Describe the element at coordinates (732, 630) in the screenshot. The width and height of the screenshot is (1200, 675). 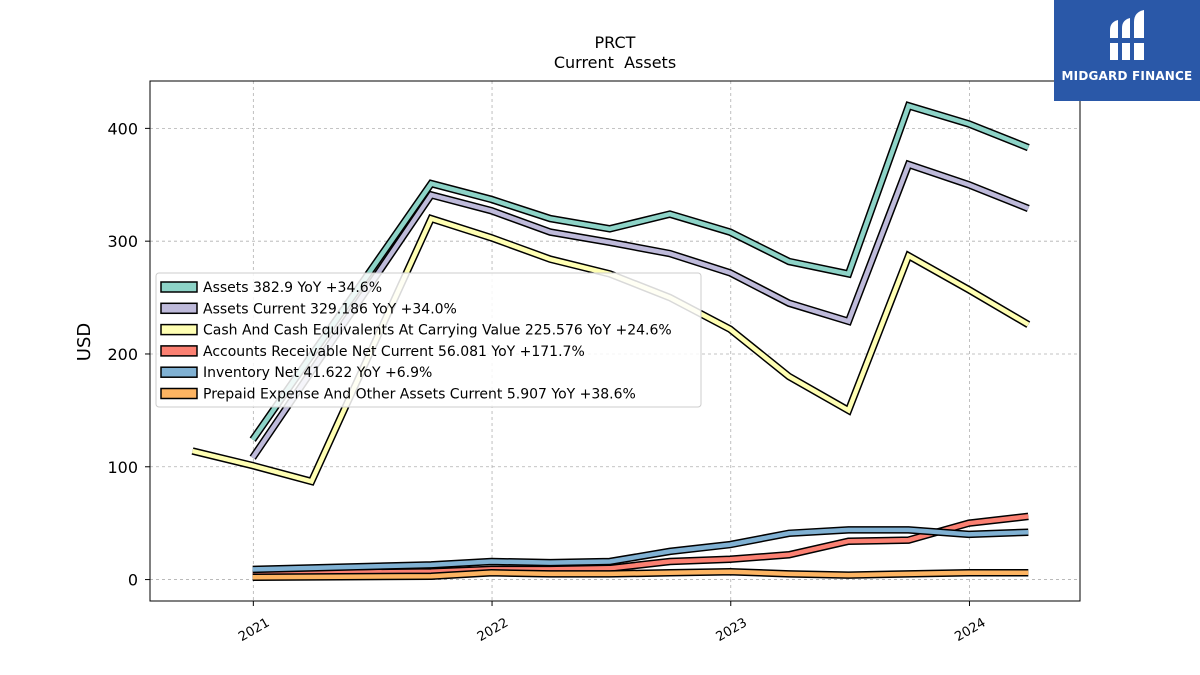
I see `x-tick-label: 2023` at that location.